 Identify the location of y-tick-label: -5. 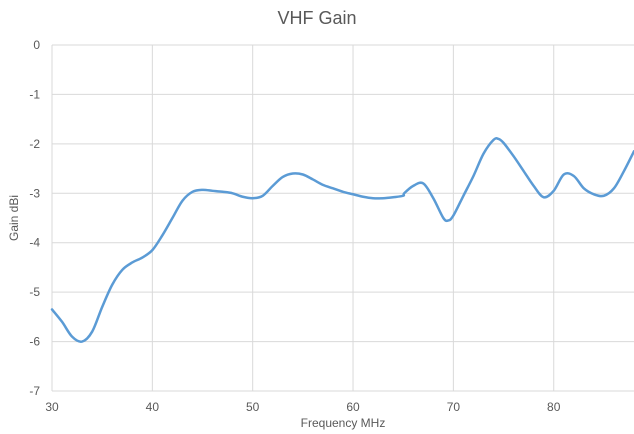
(34, 292).